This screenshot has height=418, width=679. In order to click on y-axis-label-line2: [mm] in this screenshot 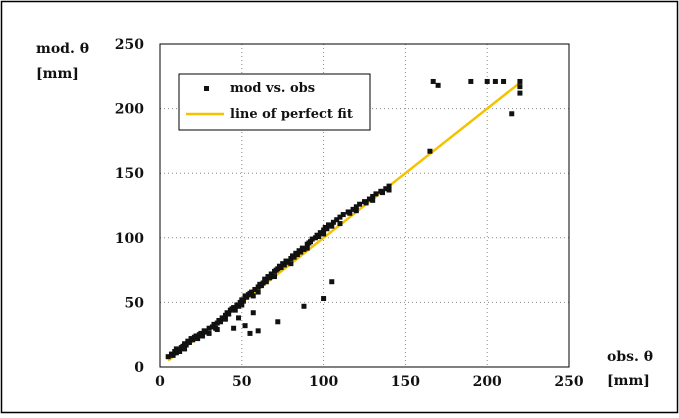, I will do `click(57, 74)`.